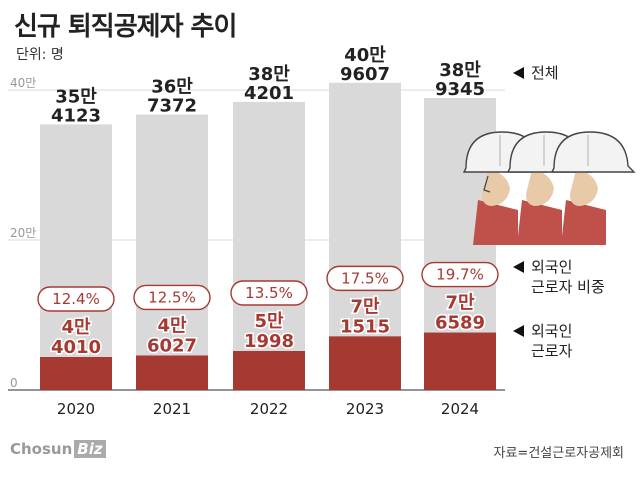 This screenshot has width=640, height=480. Describe the element at coordinates (269, 409) in the screenshot. I see `x-tick-label: 2022` at that location.